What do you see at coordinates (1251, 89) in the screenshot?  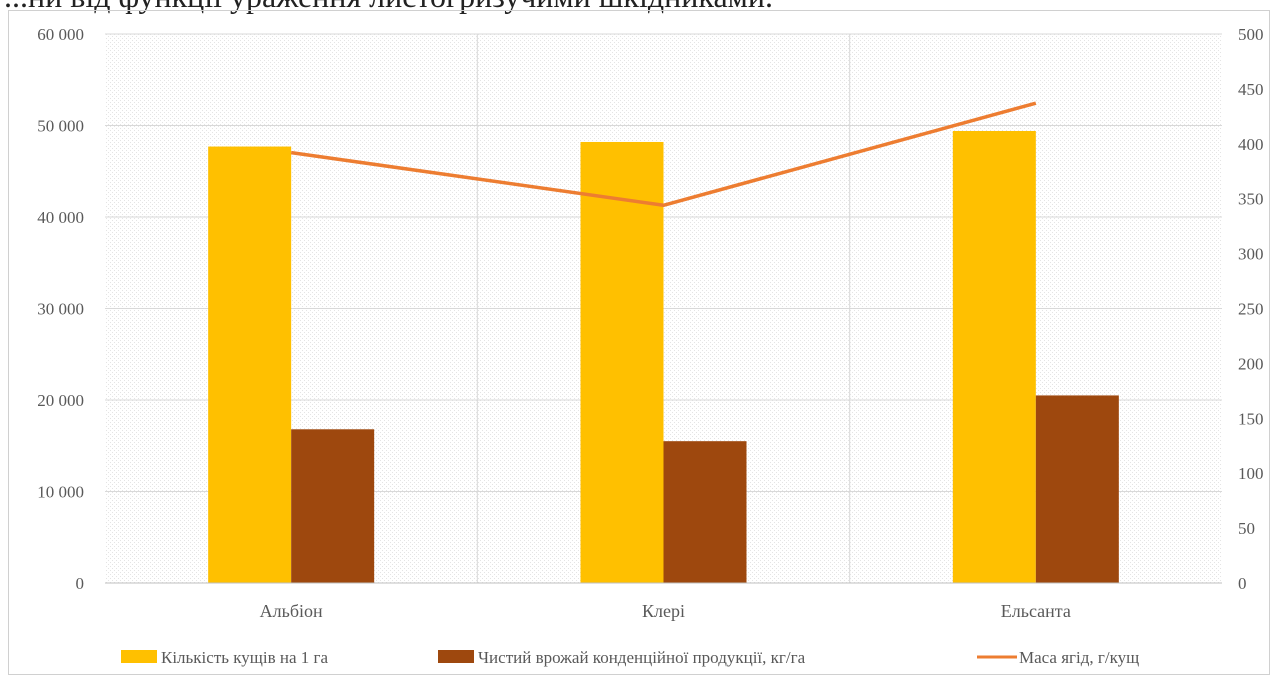 I see `y-right-tick-label: 450` at bounding box center [1251, 89].